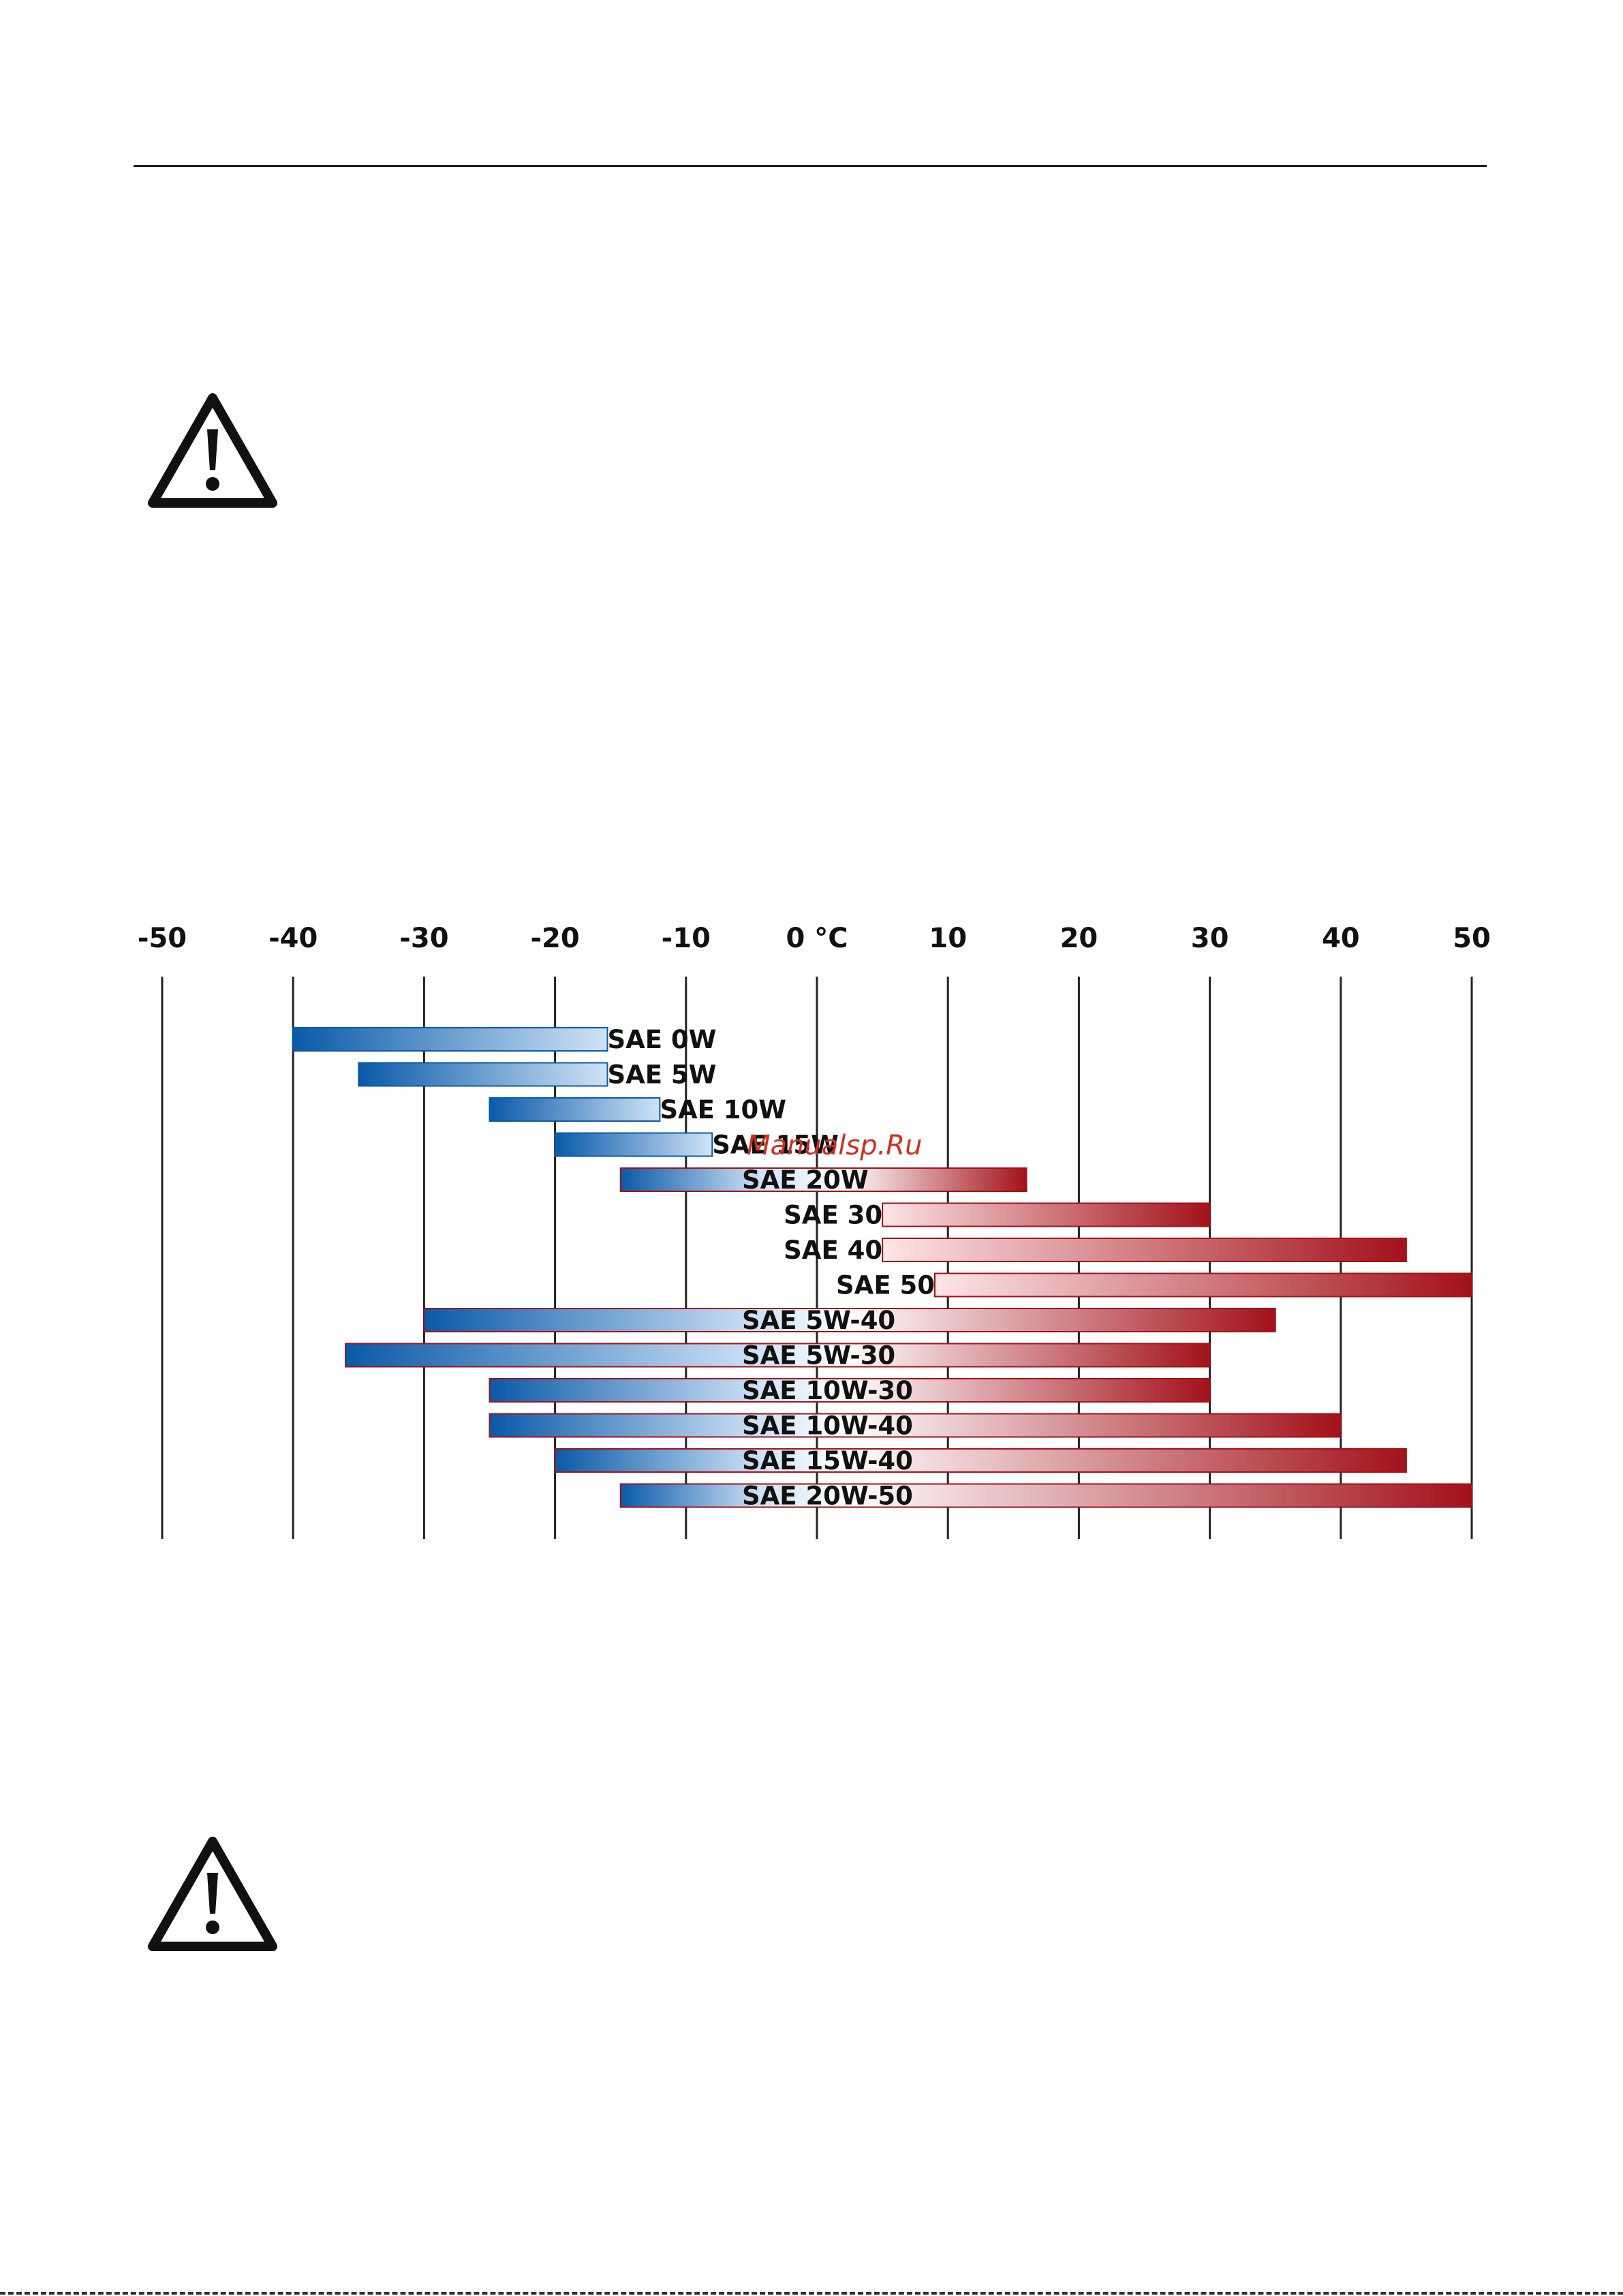 This screenshot has height=2296, width=1623. What do you see at coordinates (723, 1109) in the screenshot?
I see `bar-label: SAE 10W` at bounding box center [723, 1109].